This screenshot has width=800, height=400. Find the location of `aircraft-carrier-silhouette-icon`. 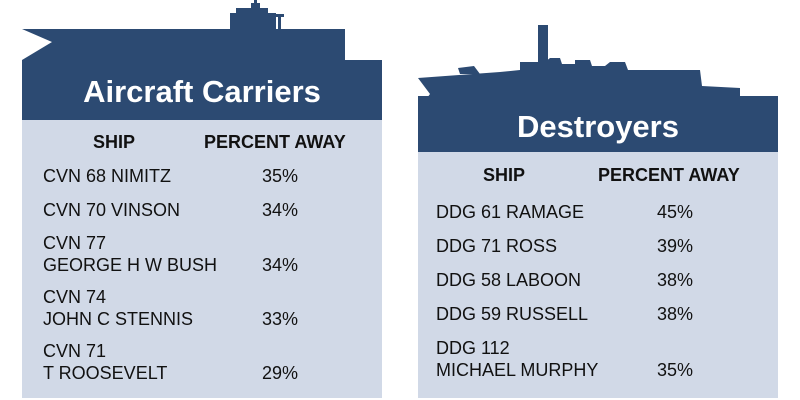

aircraft-carrier-silhouette-icon is located at coordinates (202, 60).